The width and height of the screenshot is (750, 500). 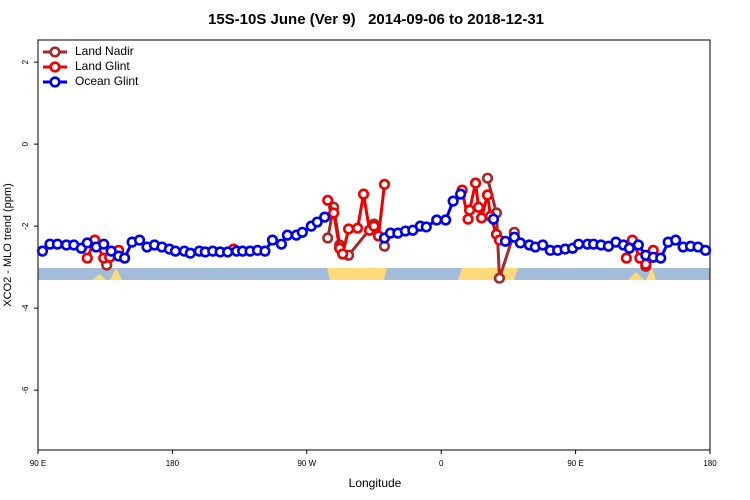 I want to click on y-tick-label: -2, so click(x=25, y=226).